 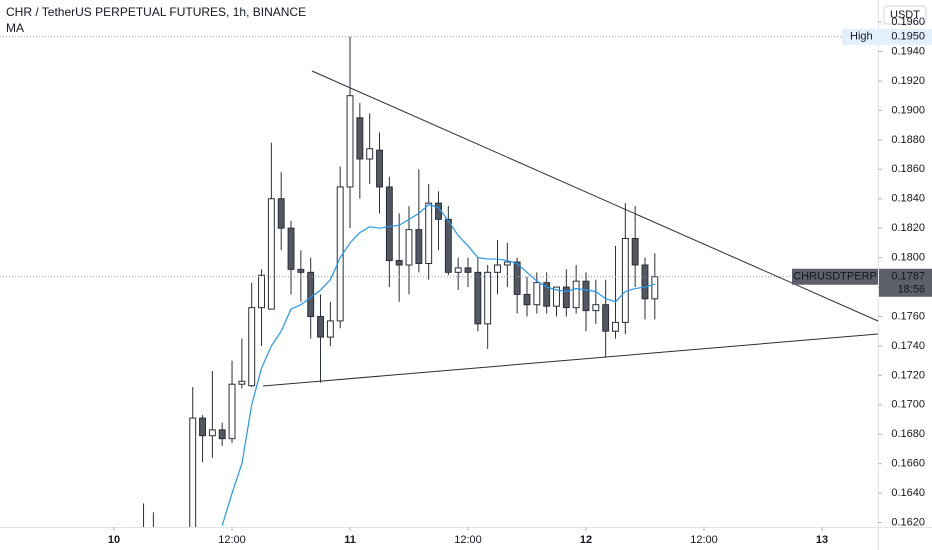 What do you see at coordinates (908, 169) in the screenshot?
I see `y-tick-label: 0.1860` at bounding box center [908, 169].